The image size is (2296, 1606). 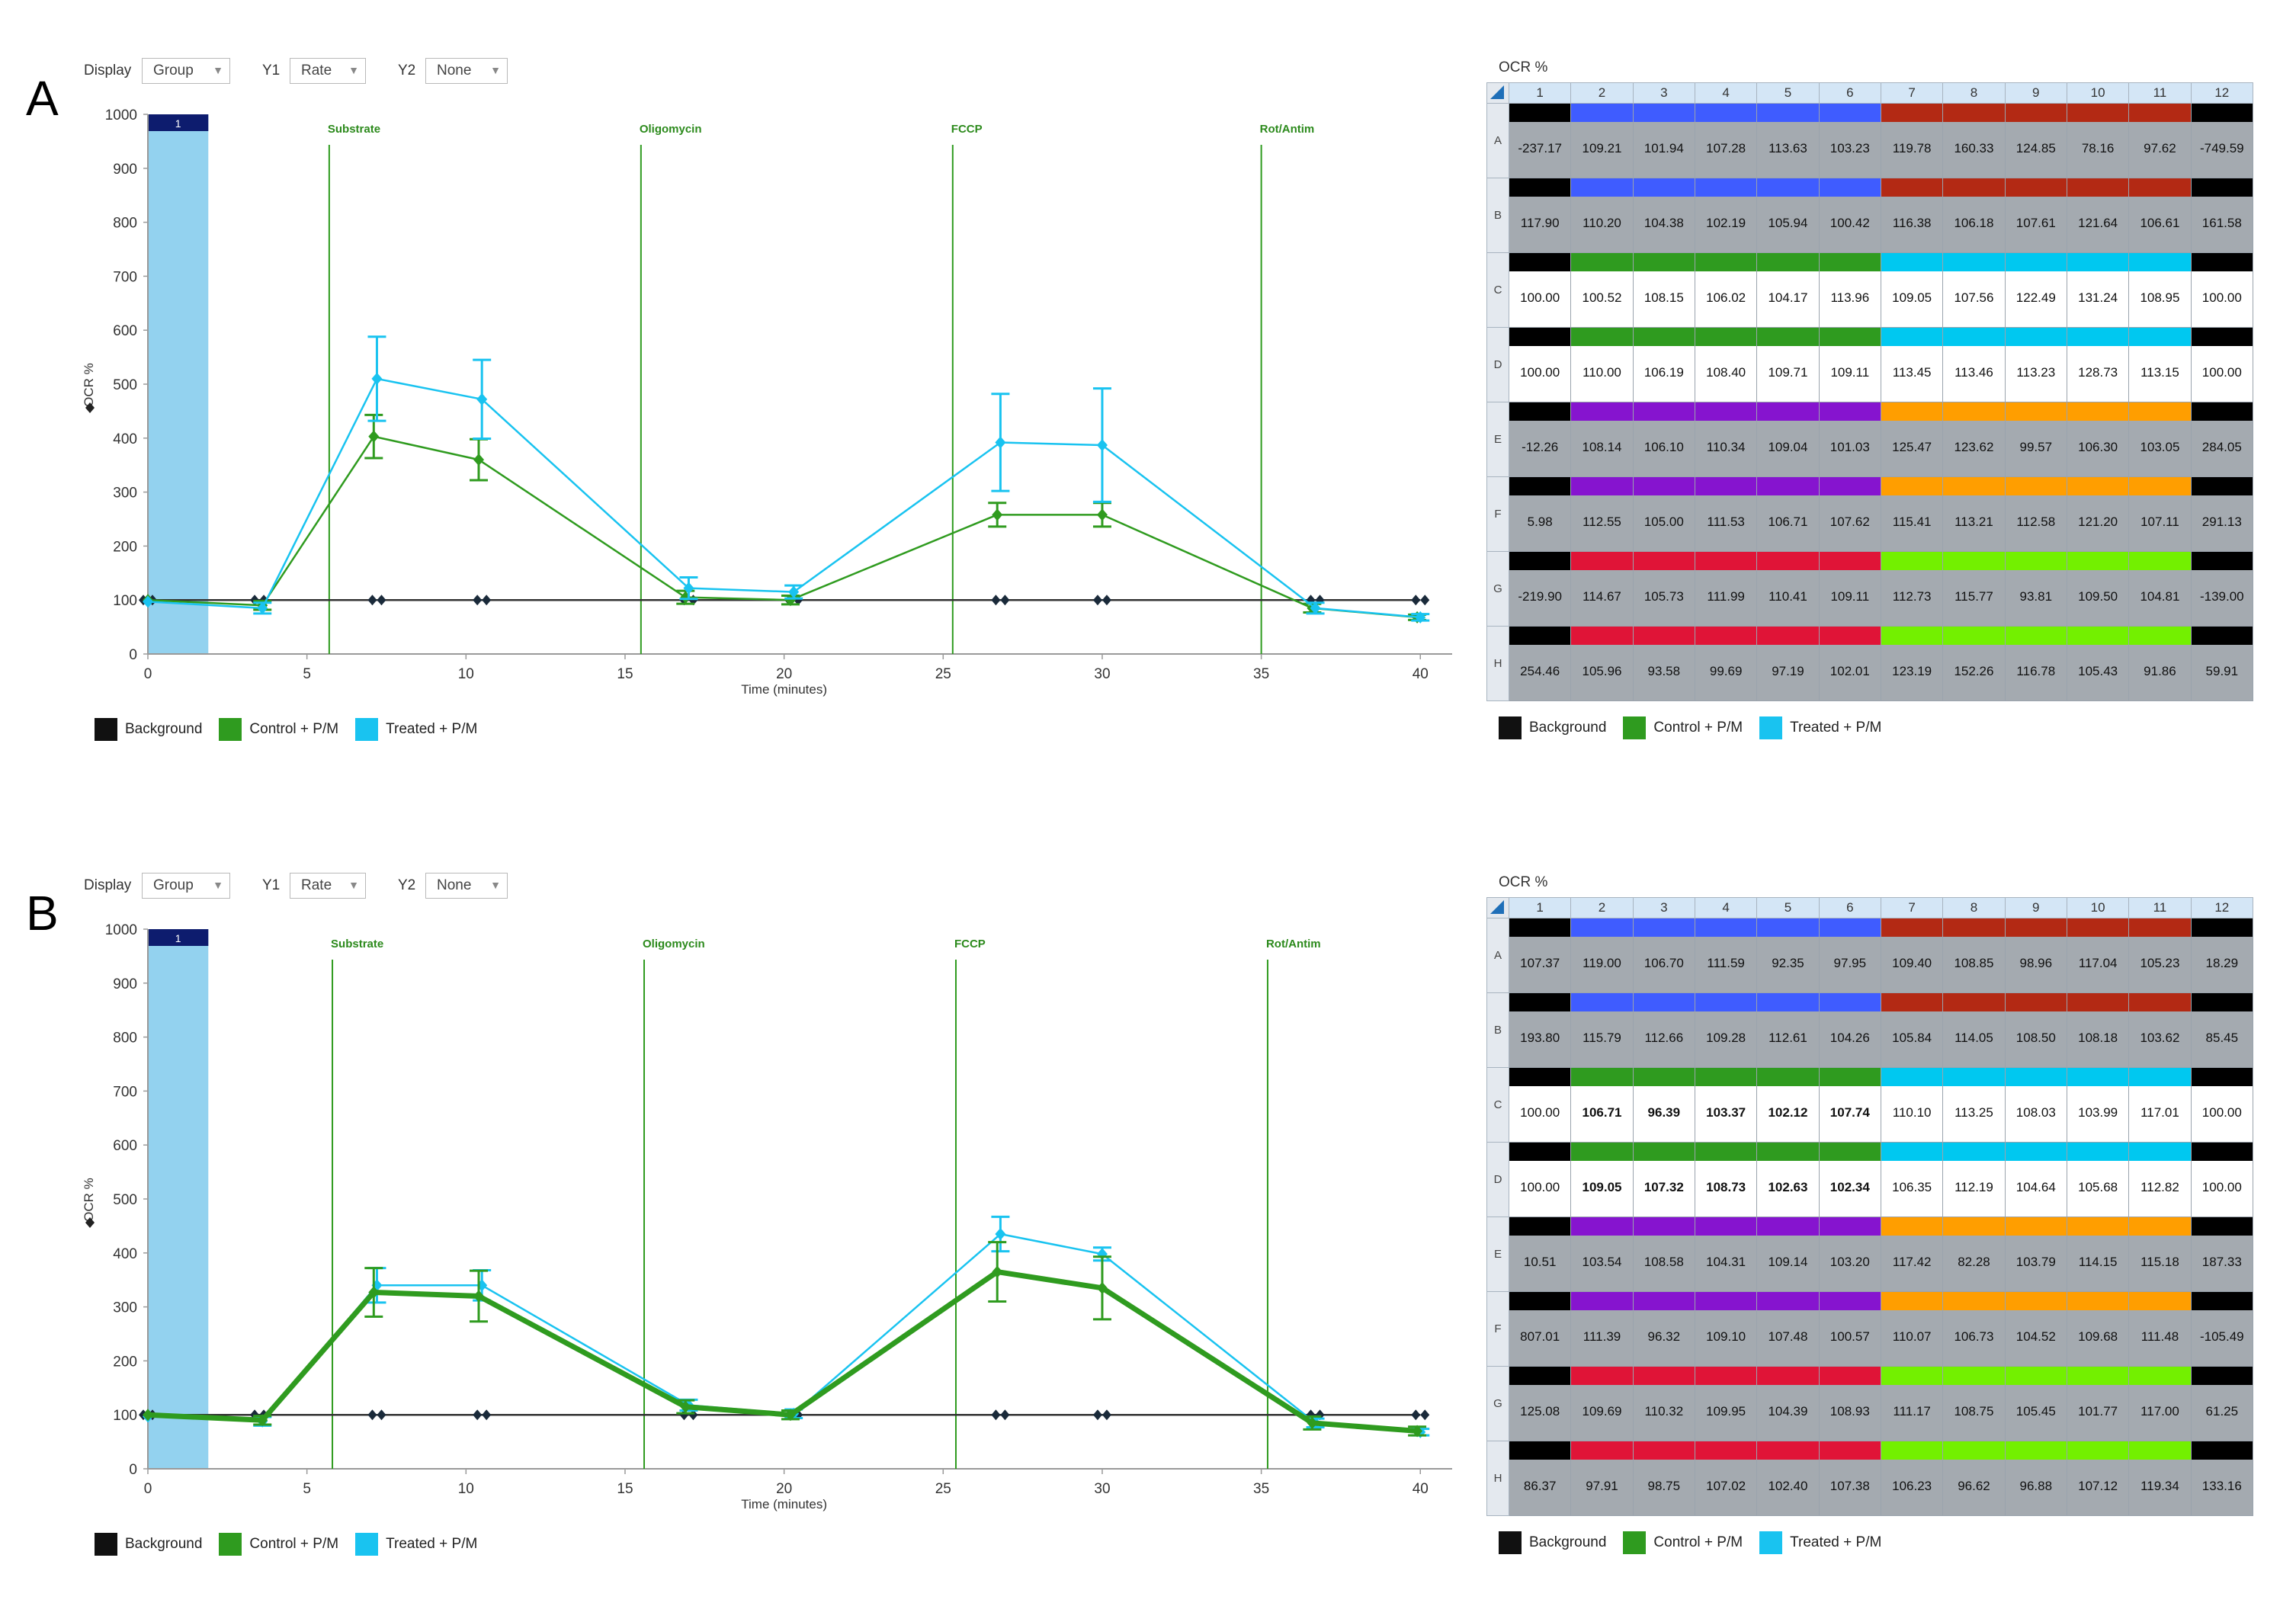 I want to click on plate-well: 112.55, so click(x=1602, y=514).